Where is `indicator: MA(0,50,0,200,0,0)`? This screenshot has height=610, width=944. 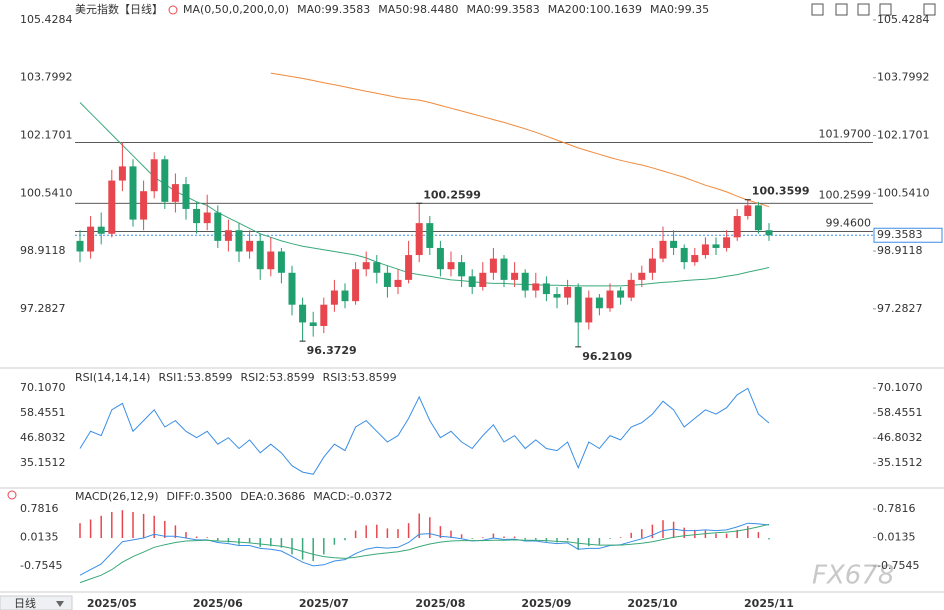
indicator: MA(0,50,0,200,0,0) is located at coordinates (236, 9).